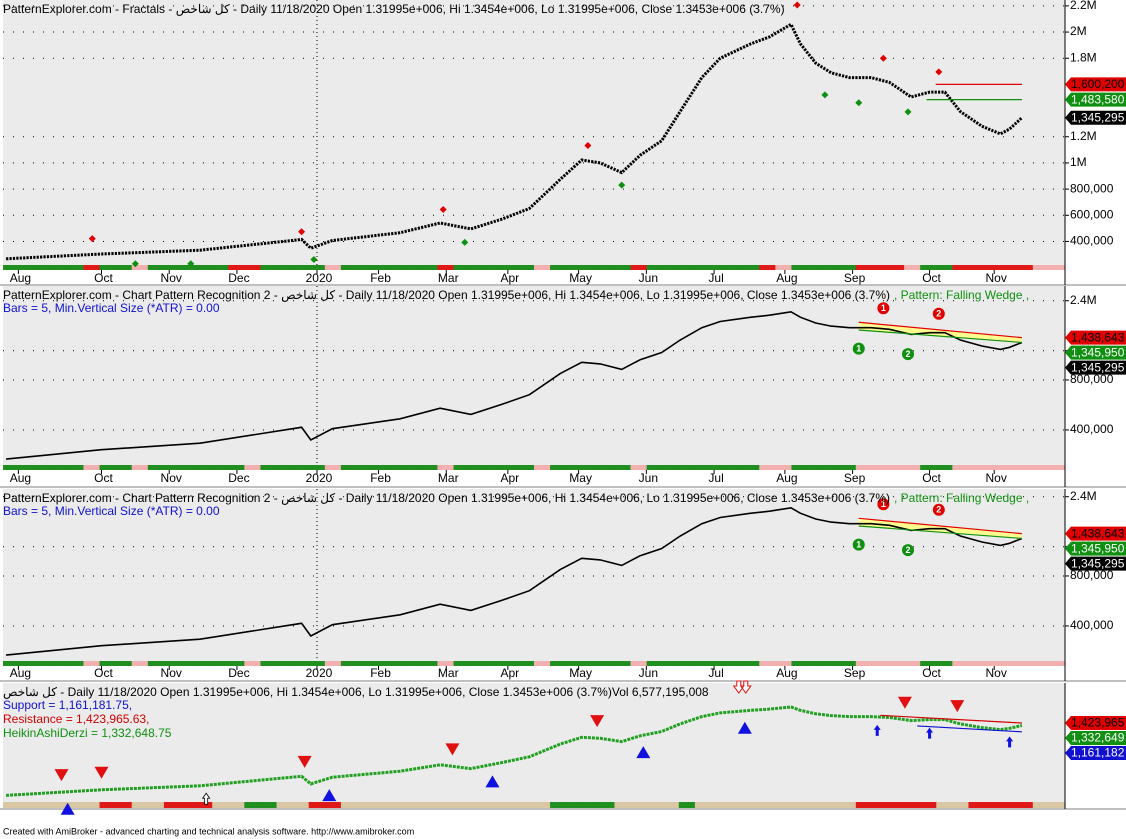 The image size is (1126, 839). I want to click on sell-signal, so click(957, 706).